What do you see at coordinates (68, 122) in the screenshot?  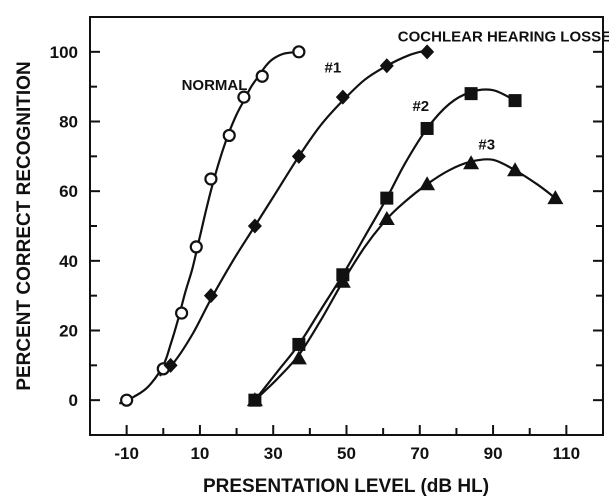 I see `y-tick-label: 80` at bounding box center [68, 122].